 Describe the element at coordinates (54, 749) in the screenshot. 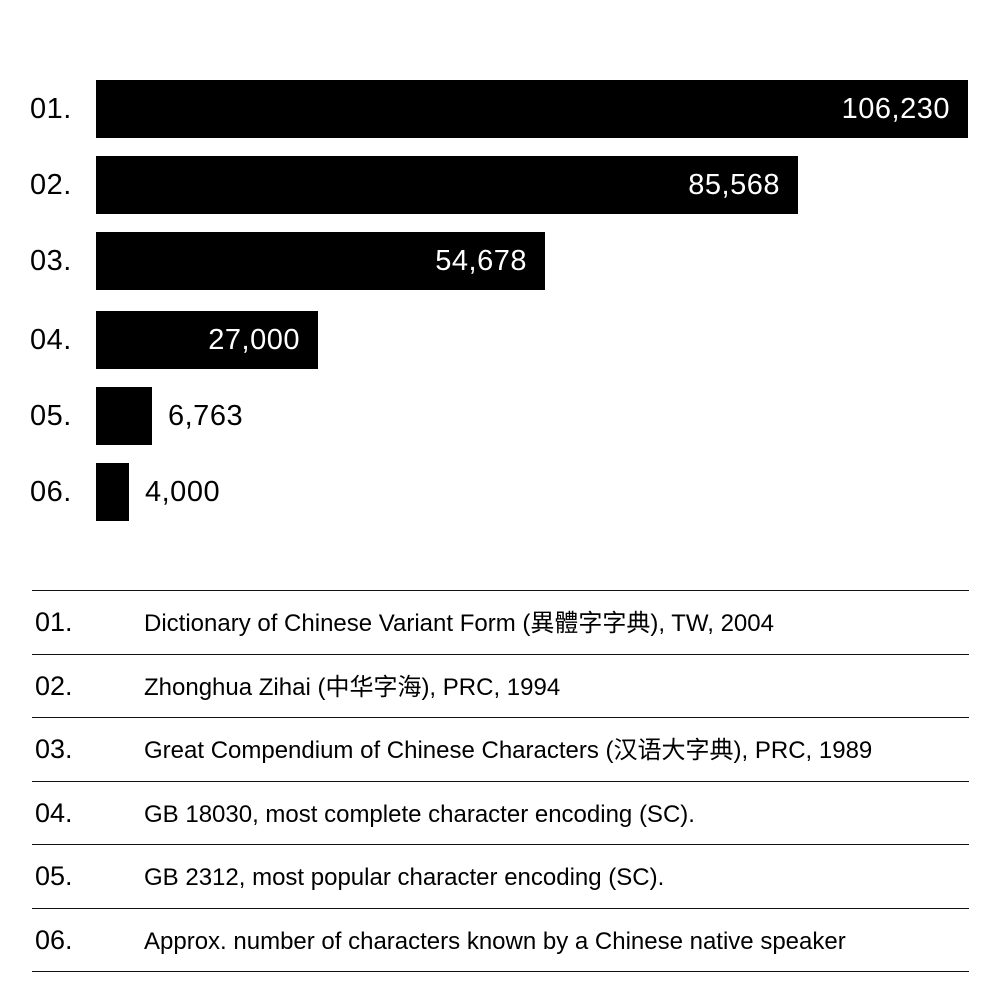

I see `legend-rank: 03.` at that location.